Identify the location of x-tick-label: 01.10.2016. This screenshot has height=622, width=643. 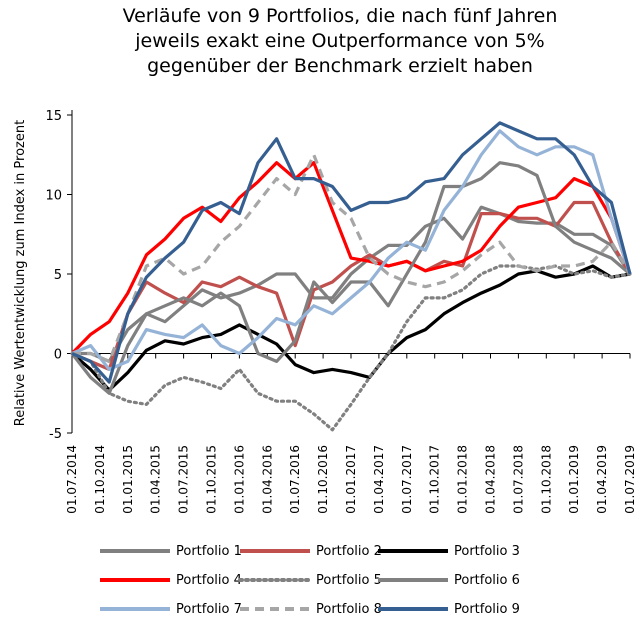
(323, 479).